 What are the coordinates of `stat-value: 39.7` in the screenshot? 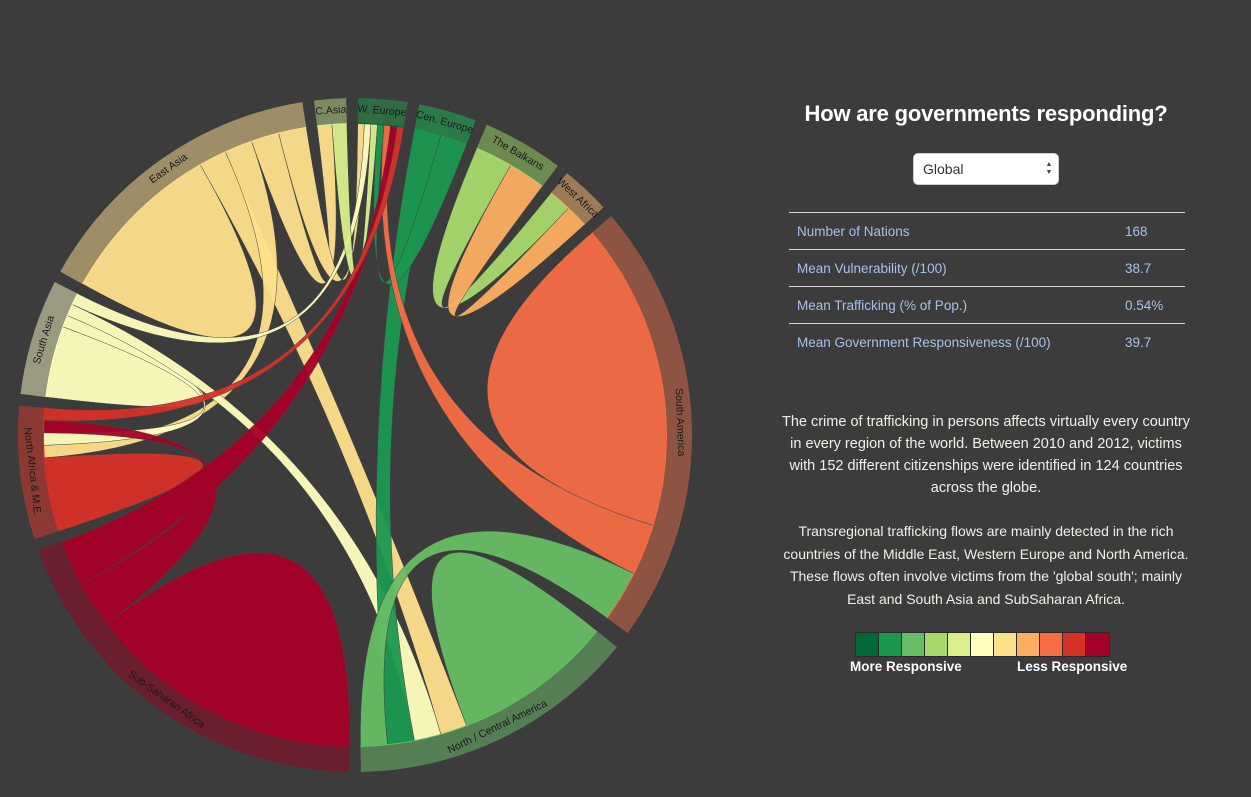 It's located at (1138, 342).